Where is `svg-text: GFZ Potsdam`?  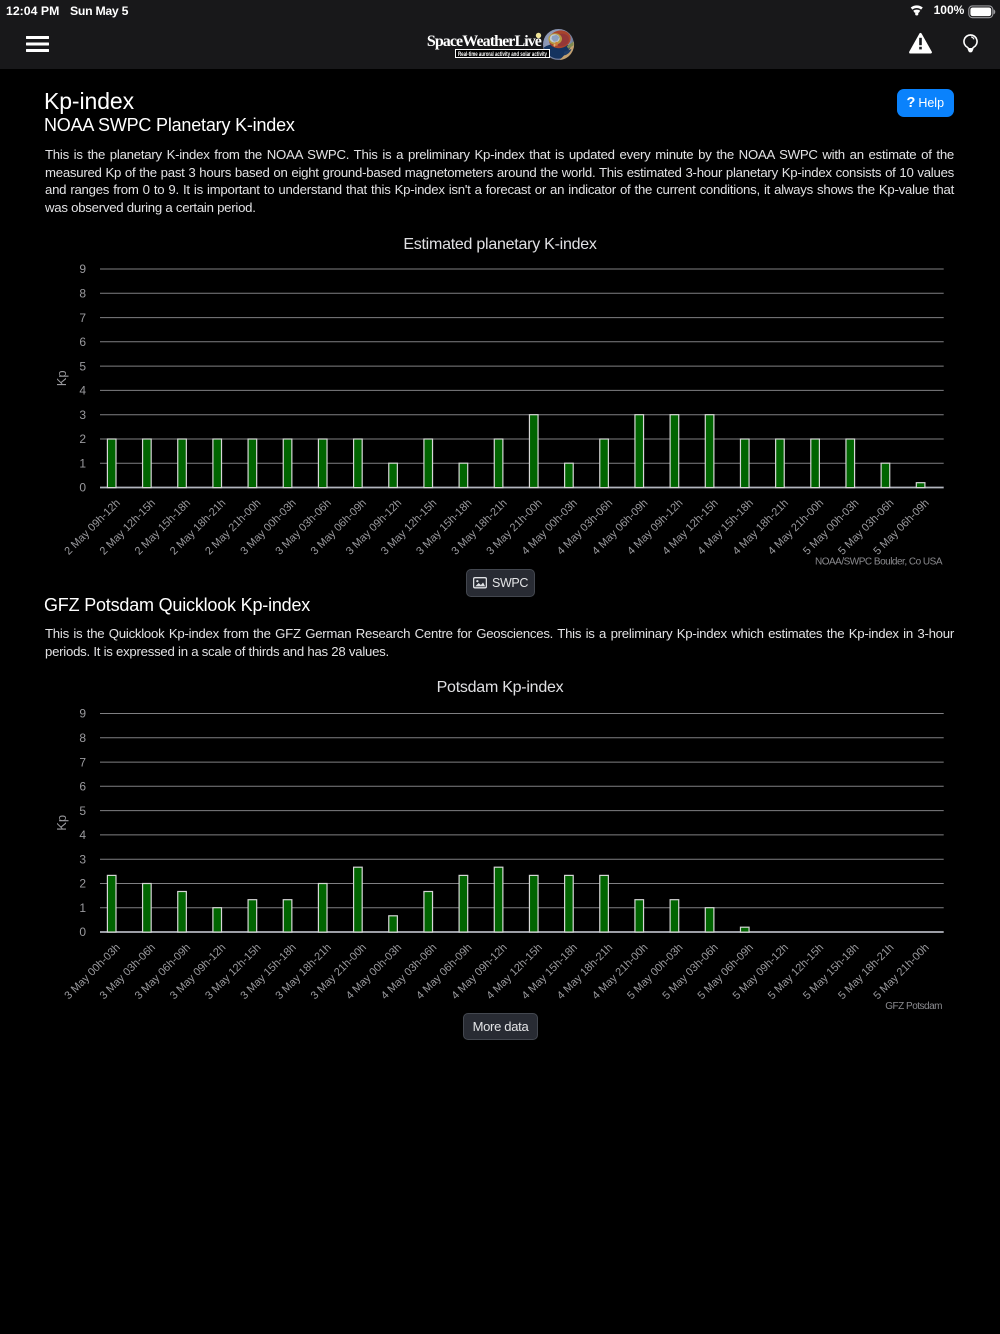 svg-text: GFZ Potsdam is located at coordinates (913, 1006).